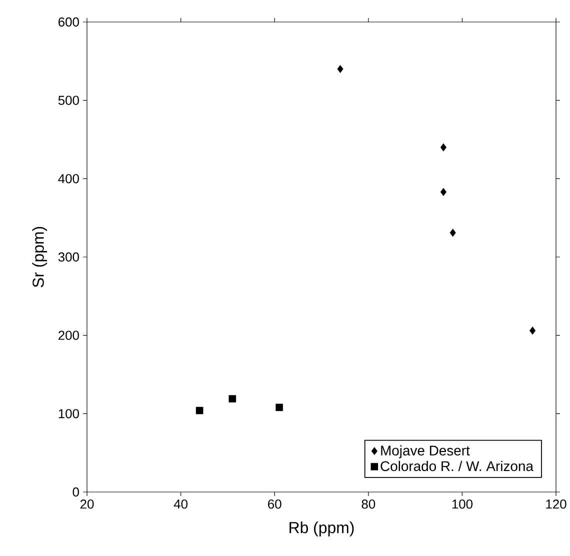  What do you see at coordinates (68, 179) in the screenshot?
I see `y-tick-label: 400` at bounding box center [68, 179].